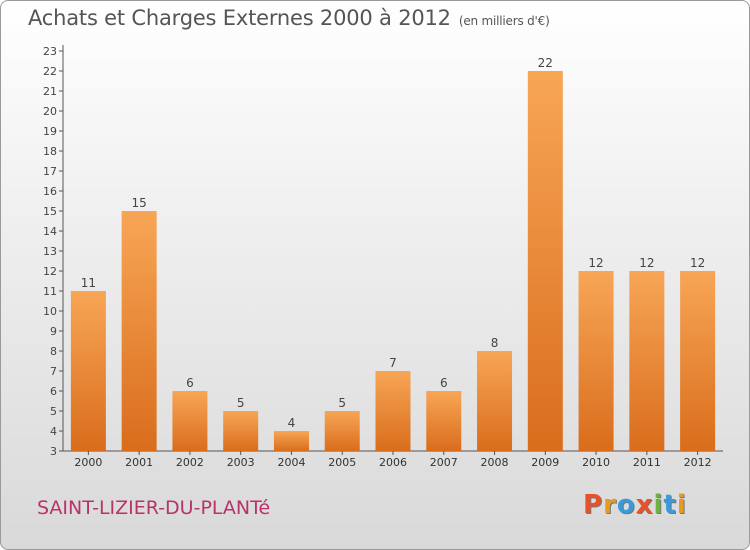 The height and width of the screenshot is (550, 750). Describe the element at coordinates (504, 21) in the screenshot. I see `chart-subtitle: (en milliers d'€)` at that location.